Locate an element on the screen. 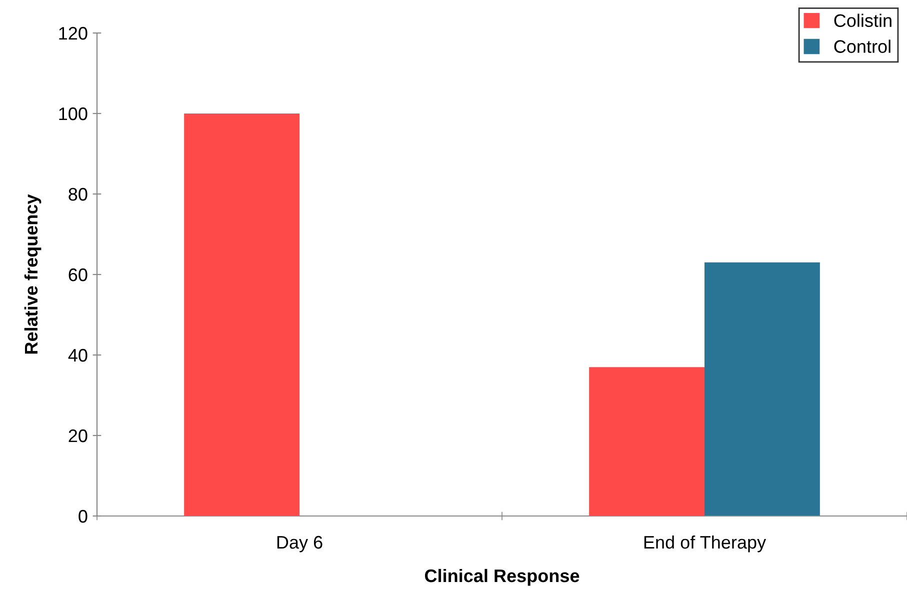 This screenshot has width=907, height=589. y-tick-label: 40 is located at coordinates (78, 355).